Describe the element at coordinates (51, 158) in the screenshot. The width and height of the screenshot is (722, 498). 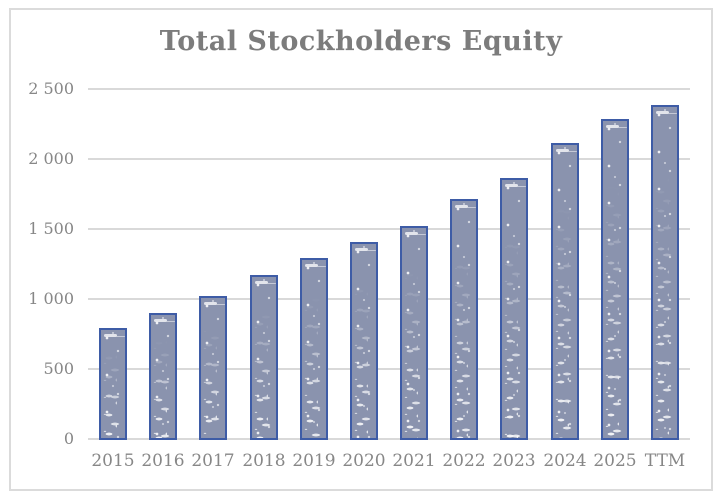
I see `y-tick-label-2000: 2 000` at that location.